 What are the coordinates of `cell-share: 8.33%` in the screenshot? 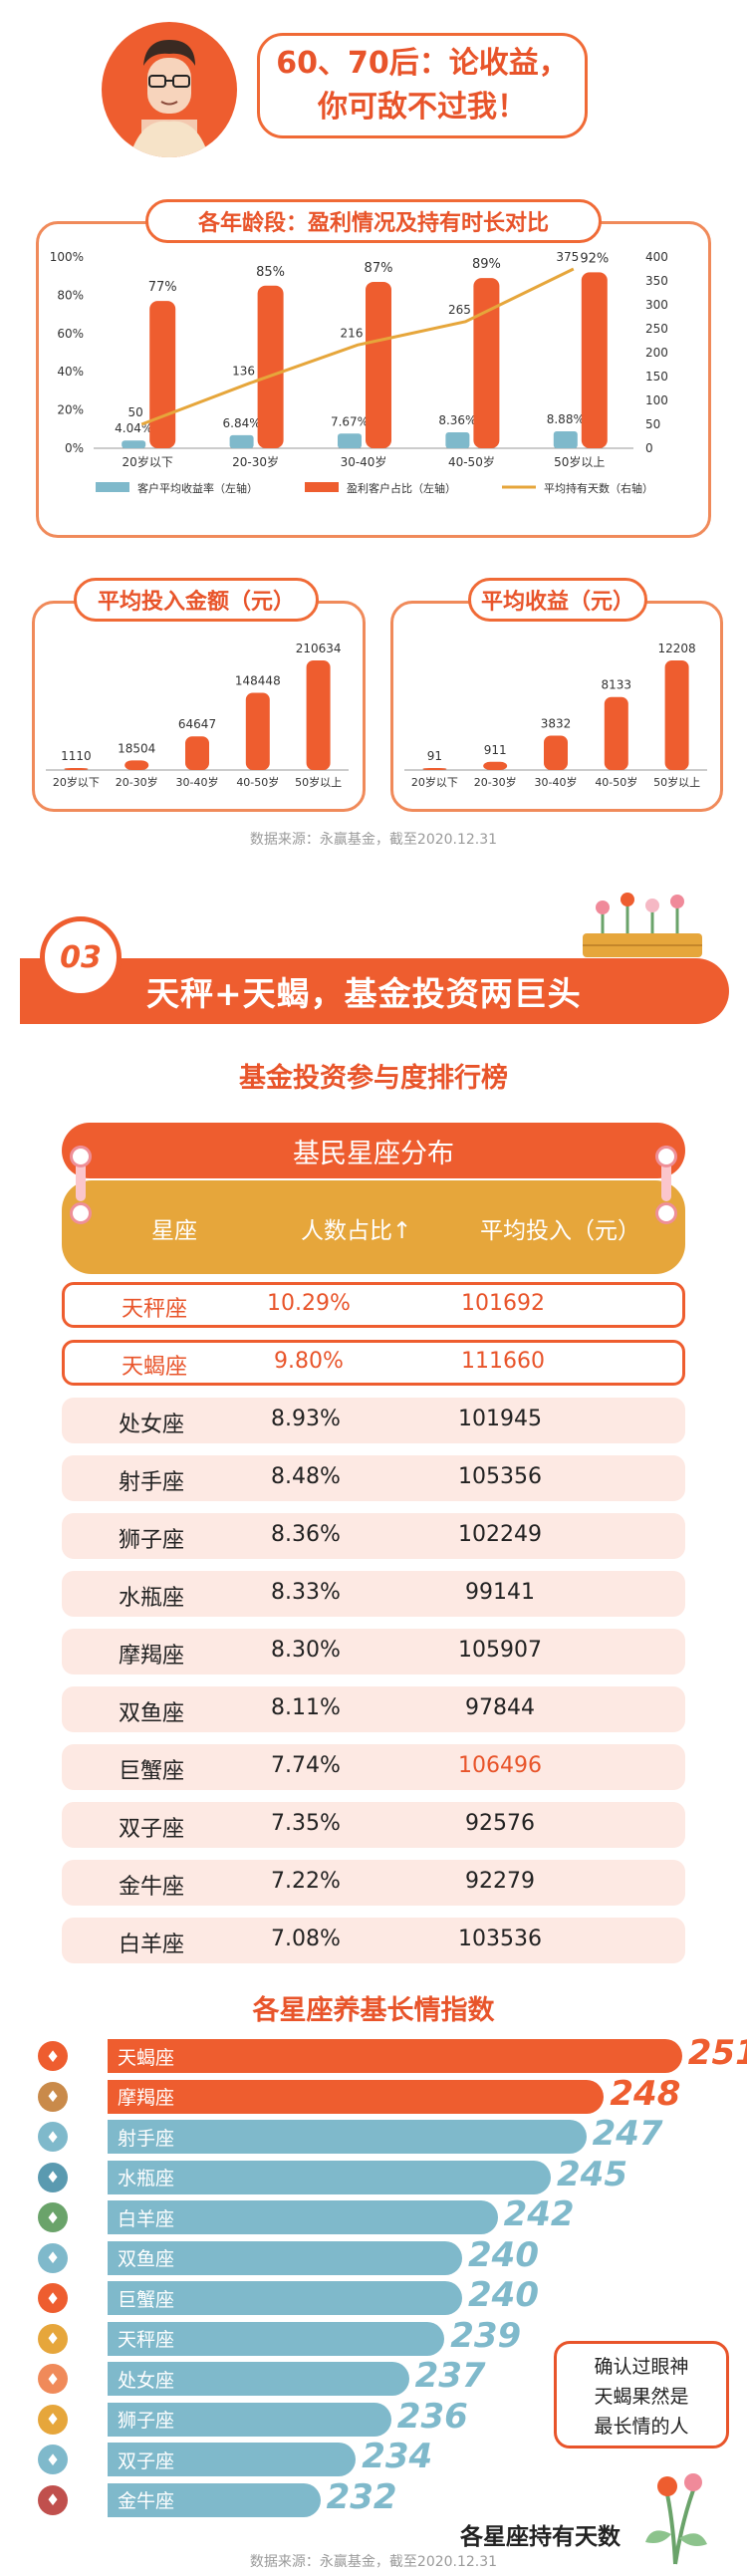 It's located at (306, 1592).